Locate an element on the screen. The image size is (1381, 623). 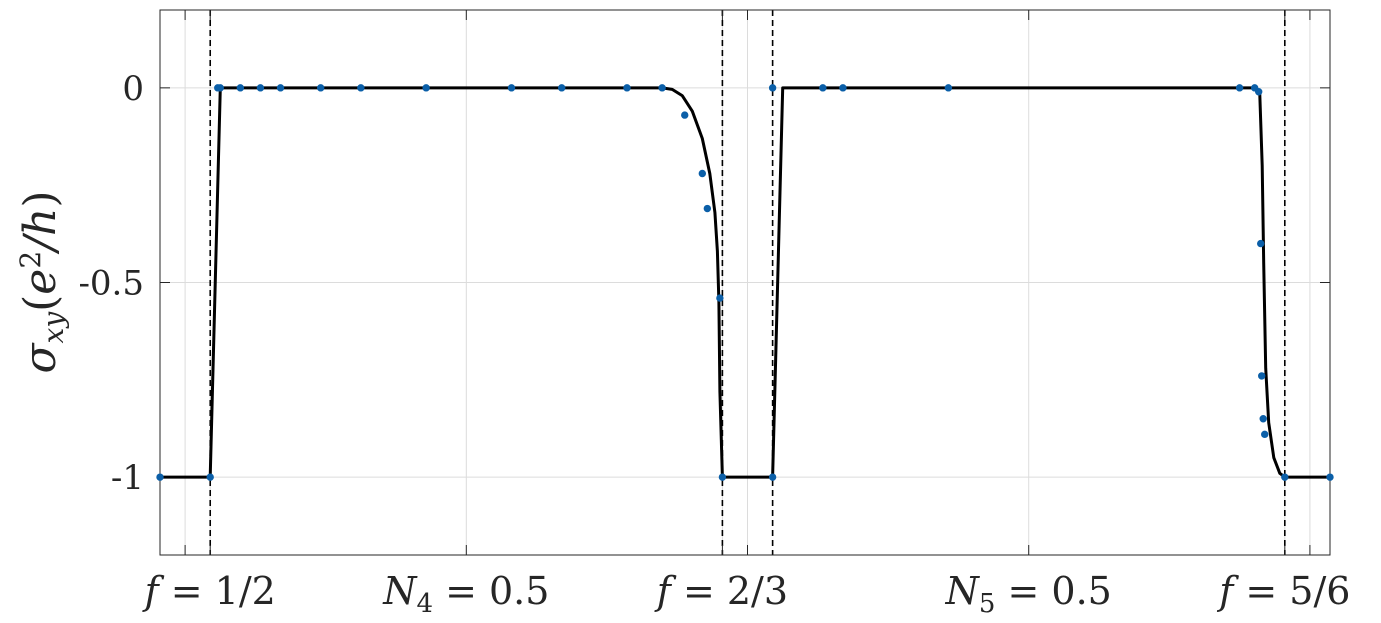
x-tick-labels: f = 1/2 N4 = 0.5 f = 2/3 N5 = 0.5 f = 5/6 is located at coordinates (746, 594).